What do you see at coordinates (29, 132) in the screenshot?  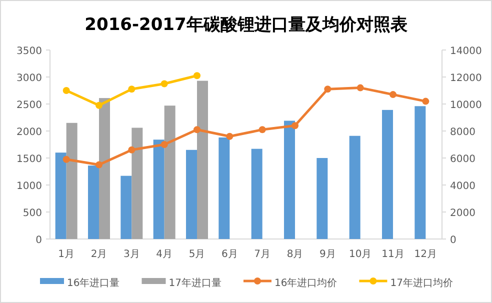 I see `y-tick-label: 2000` at bounding box center [29, 132].